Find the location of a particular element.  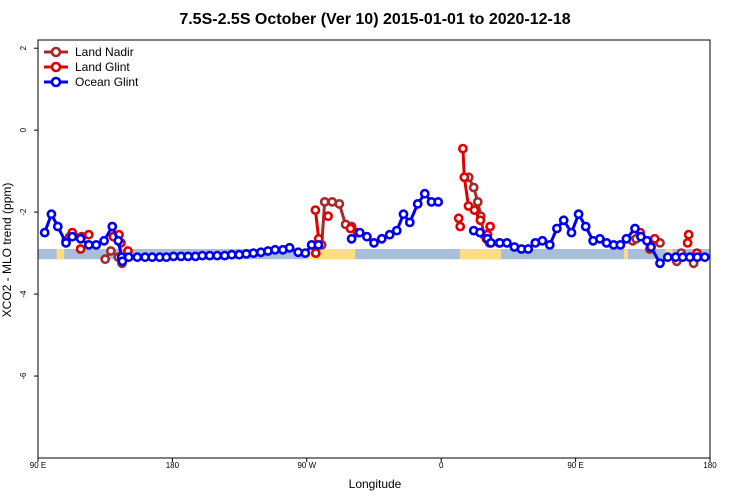

y-tick-label: -6 is located at coordinates (23, 376).